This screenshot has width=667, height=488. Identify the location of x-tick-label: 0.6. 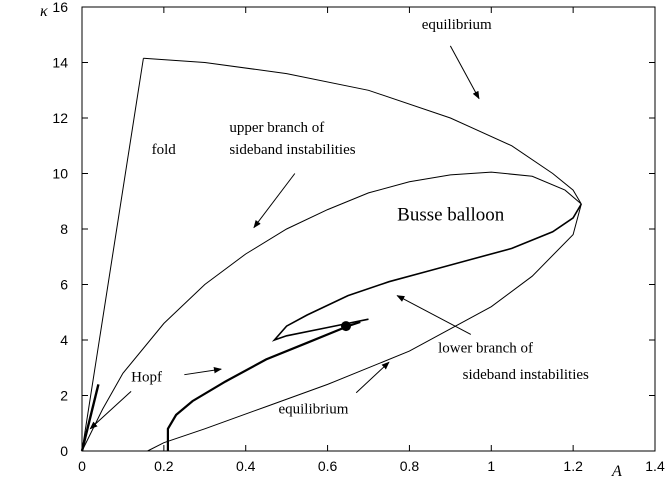
(328, 466).